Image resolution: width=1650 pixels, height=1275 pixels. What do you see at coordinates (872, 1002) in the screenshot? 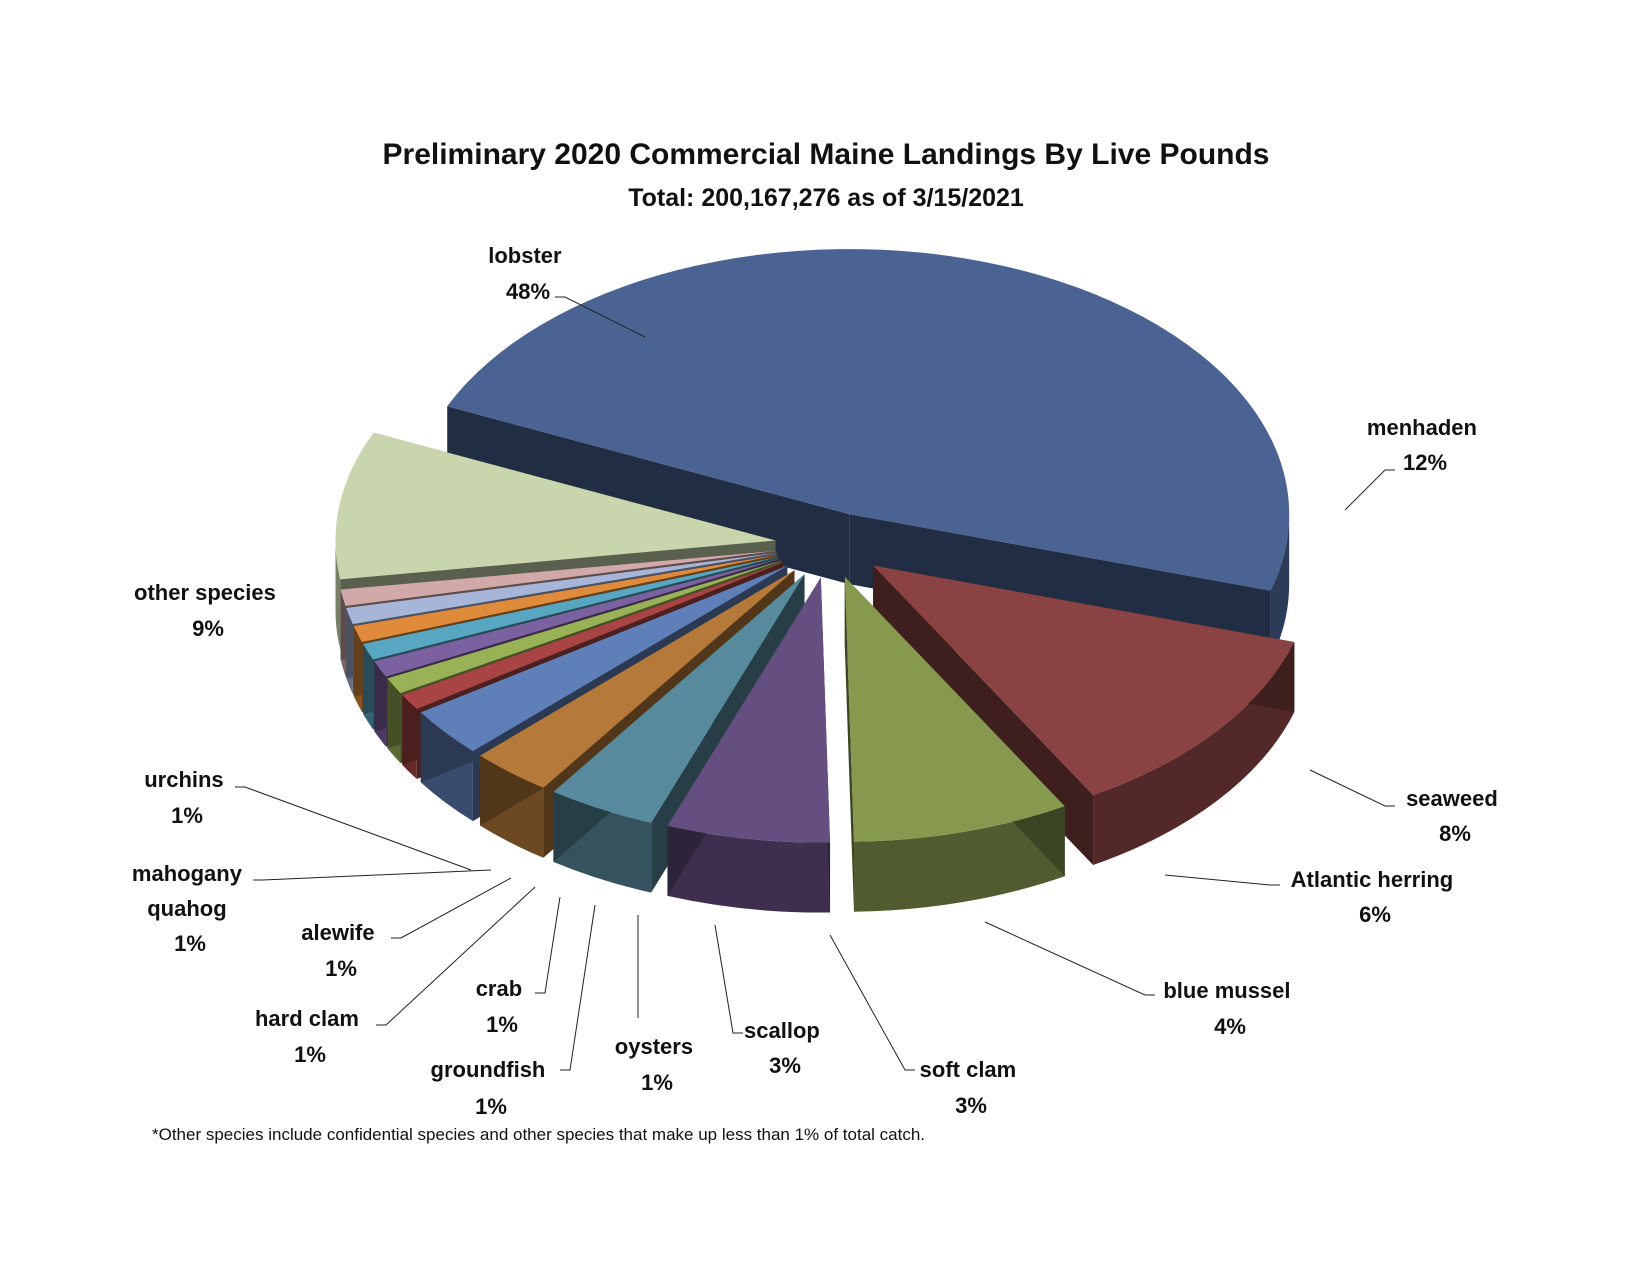
I see `leader-line-soft-clam` at bounding box center [872, 1002].